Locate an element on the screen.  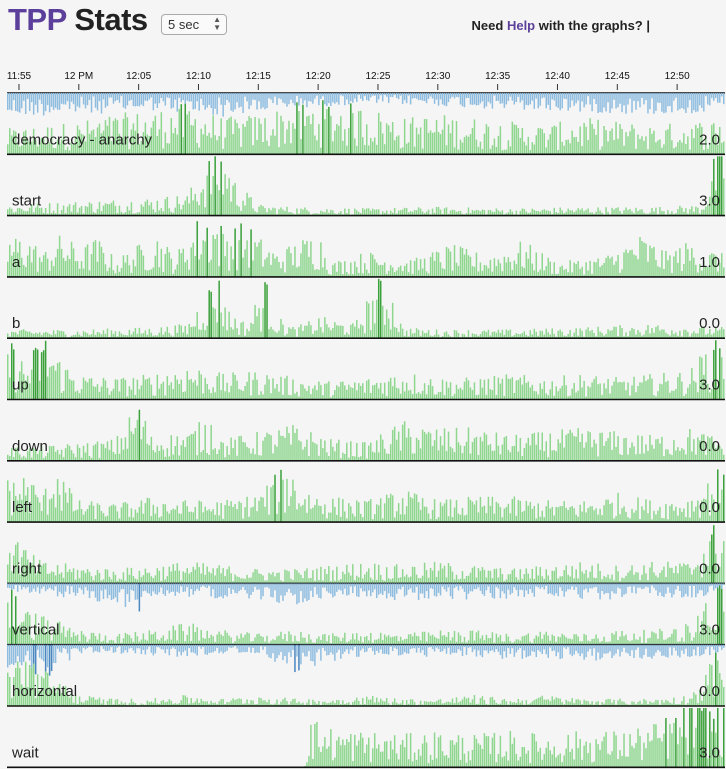
series-bars is located at coordinates (514, 738).